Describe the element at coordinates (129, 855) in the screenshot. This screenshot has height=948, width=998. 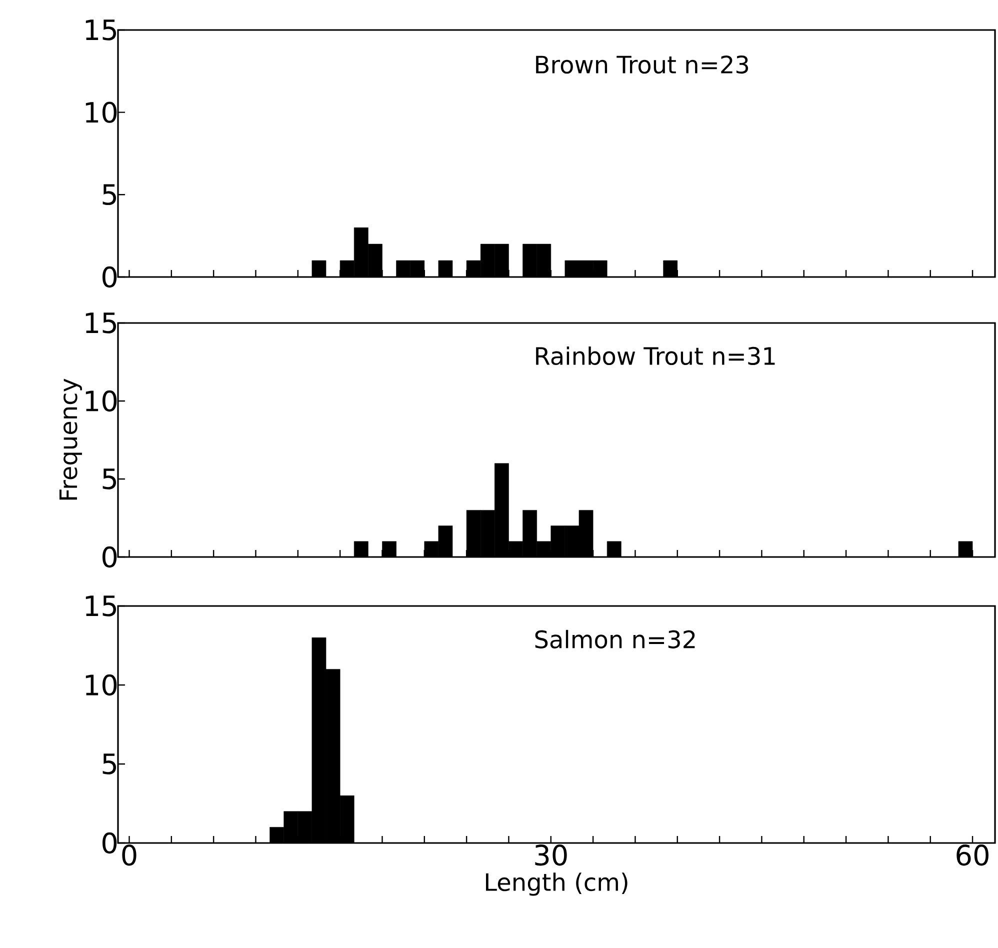
I see `x-tick-label: 0` at that location.